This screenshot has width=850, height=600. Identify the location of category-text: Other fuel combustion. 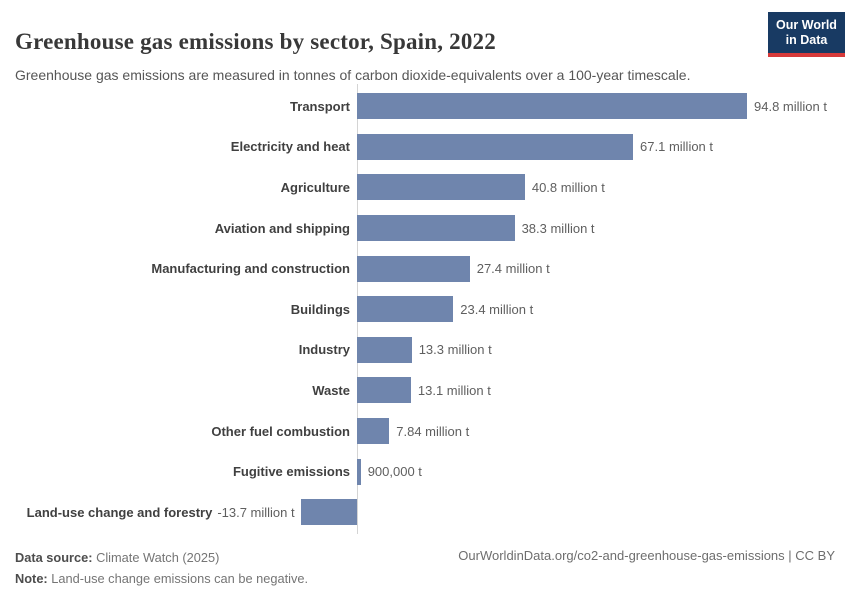
(280, 431).